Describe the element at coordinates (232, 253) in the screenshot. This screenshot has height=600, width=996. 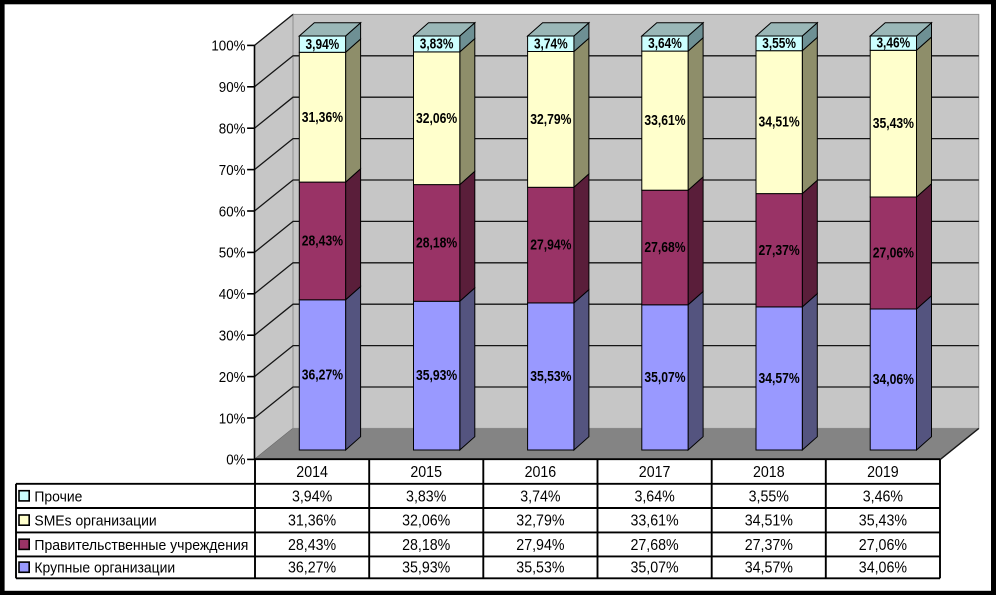
I see `svg-text: 50%` at that location.